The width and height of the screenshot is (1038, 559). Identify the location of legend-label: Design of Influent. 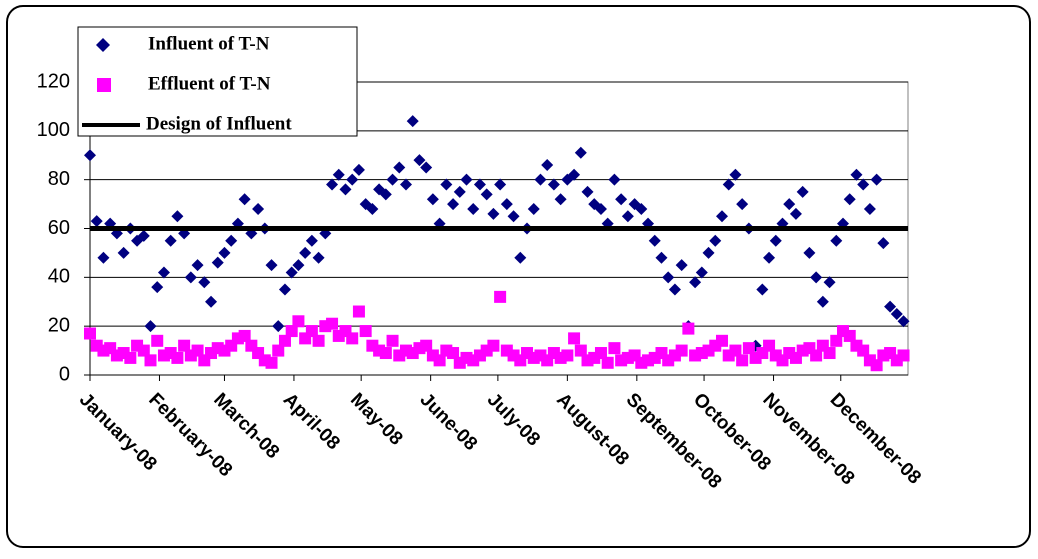
(219, 123).